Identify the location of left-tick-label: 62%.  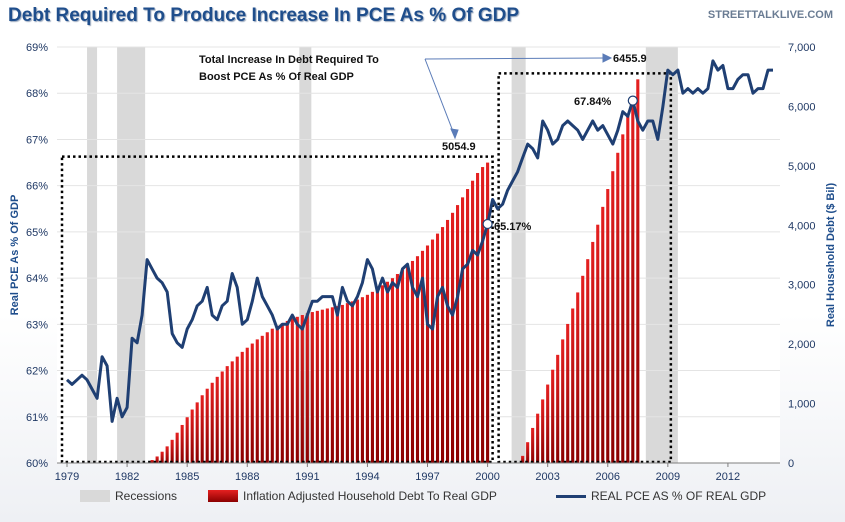
(37, 372).